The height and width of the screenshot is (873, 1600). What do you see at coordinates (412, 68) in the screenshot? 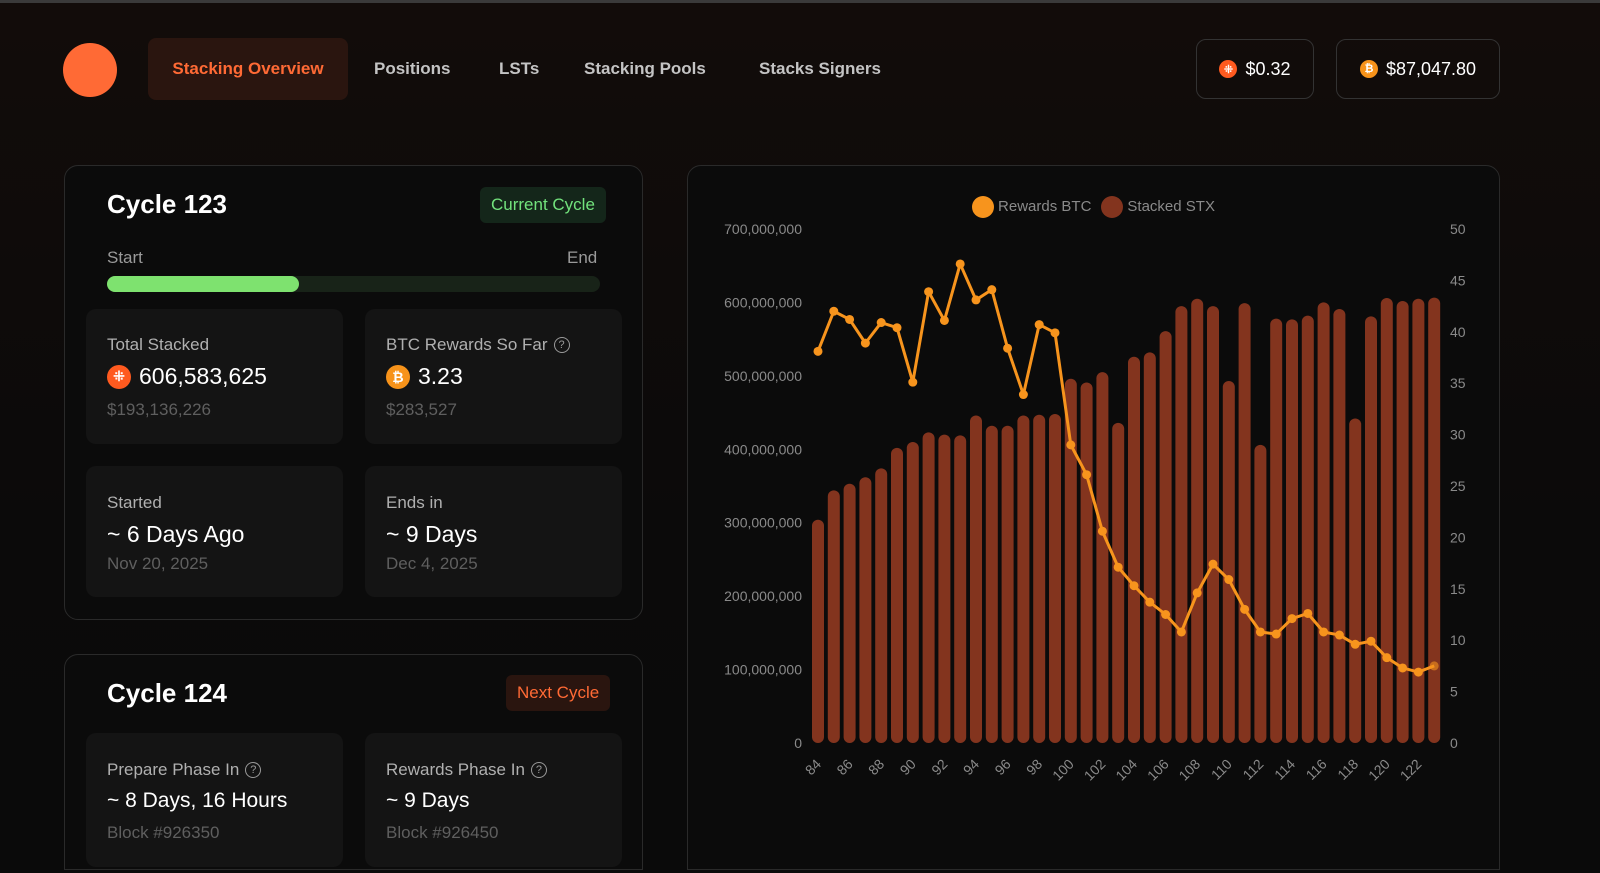
I see `nav-positions: Positions` at bounding box center [412, 68].